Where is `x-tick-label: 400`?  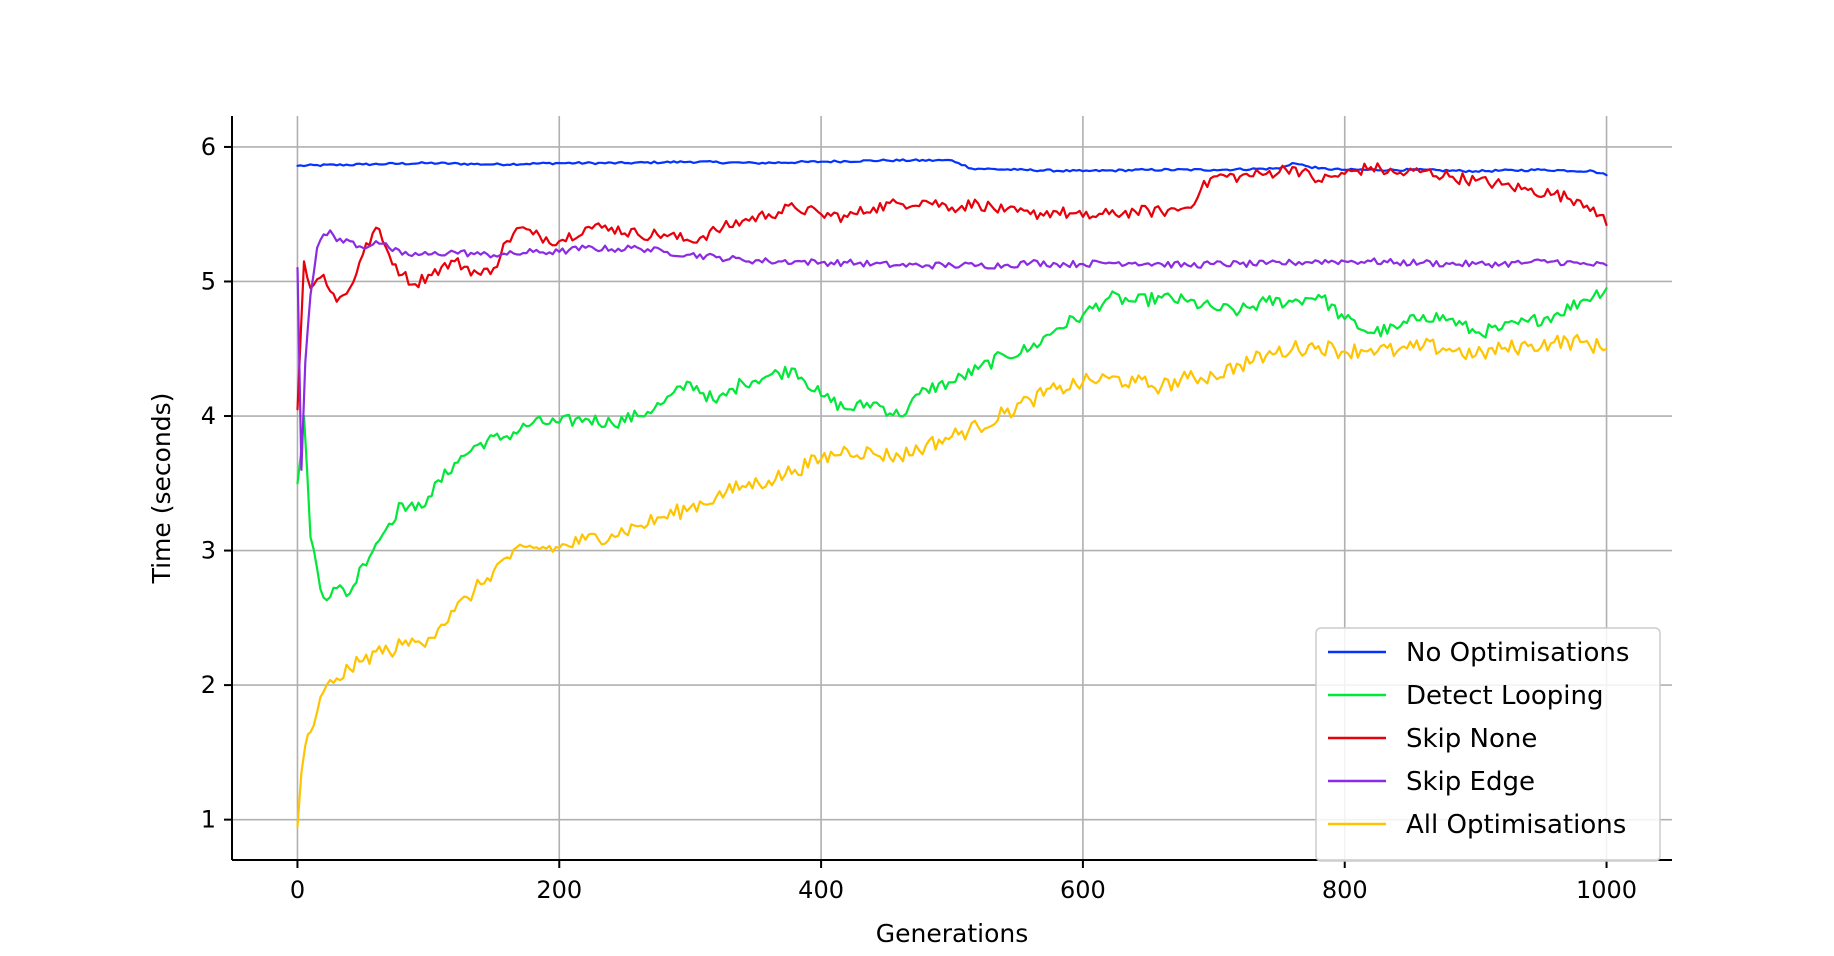
x-tick-label: 400 is located at coordinates (821, 890).